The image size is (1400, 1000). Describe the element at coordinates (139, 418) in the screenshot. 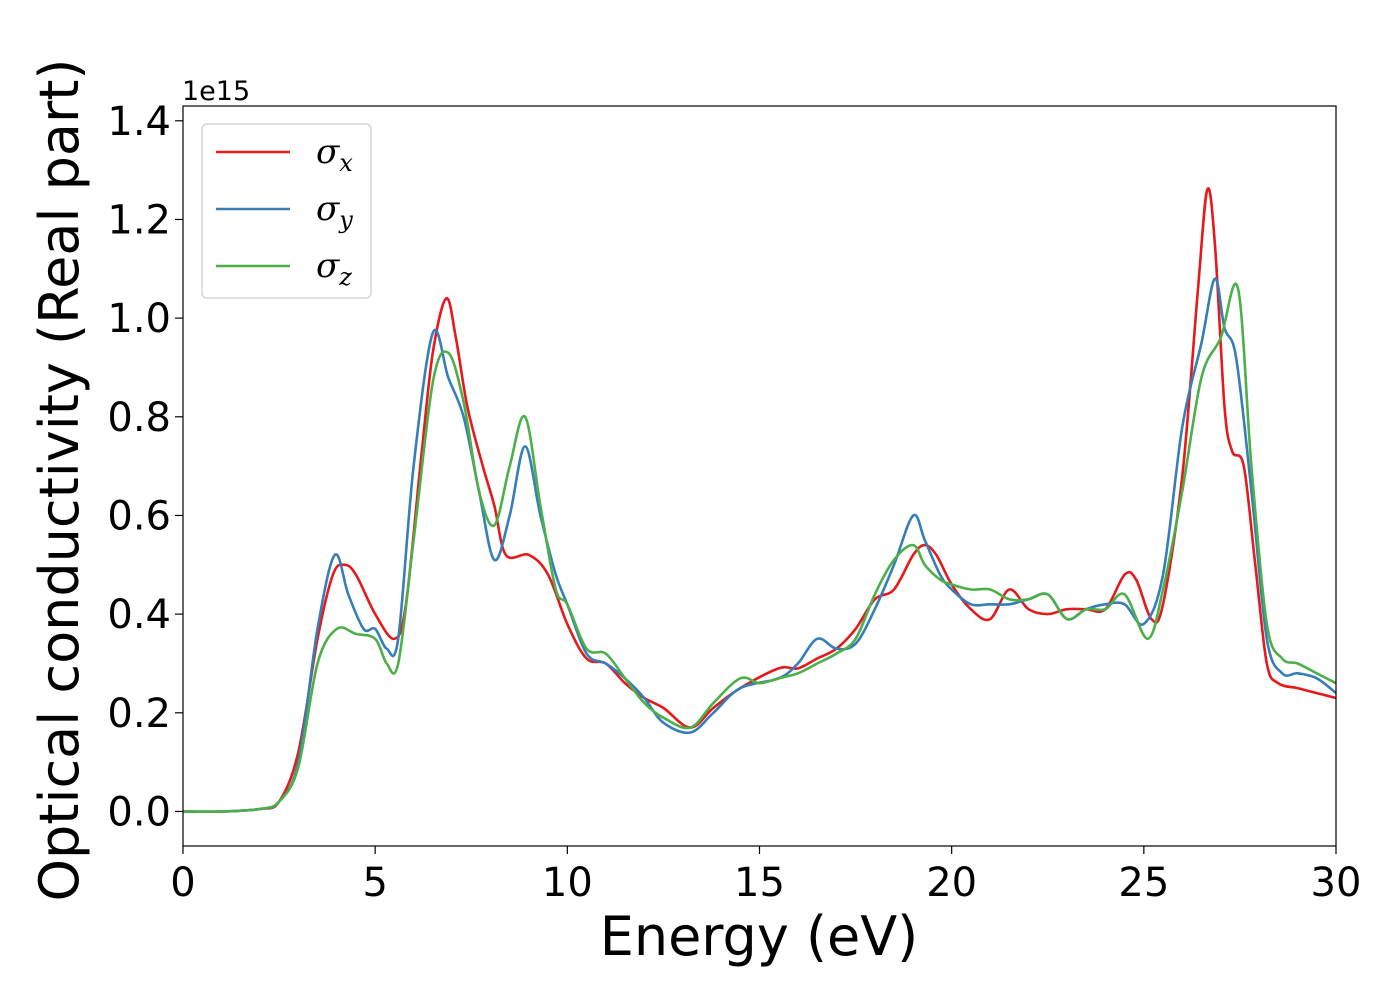

I see `y-tick-label: 0.8` at that location.